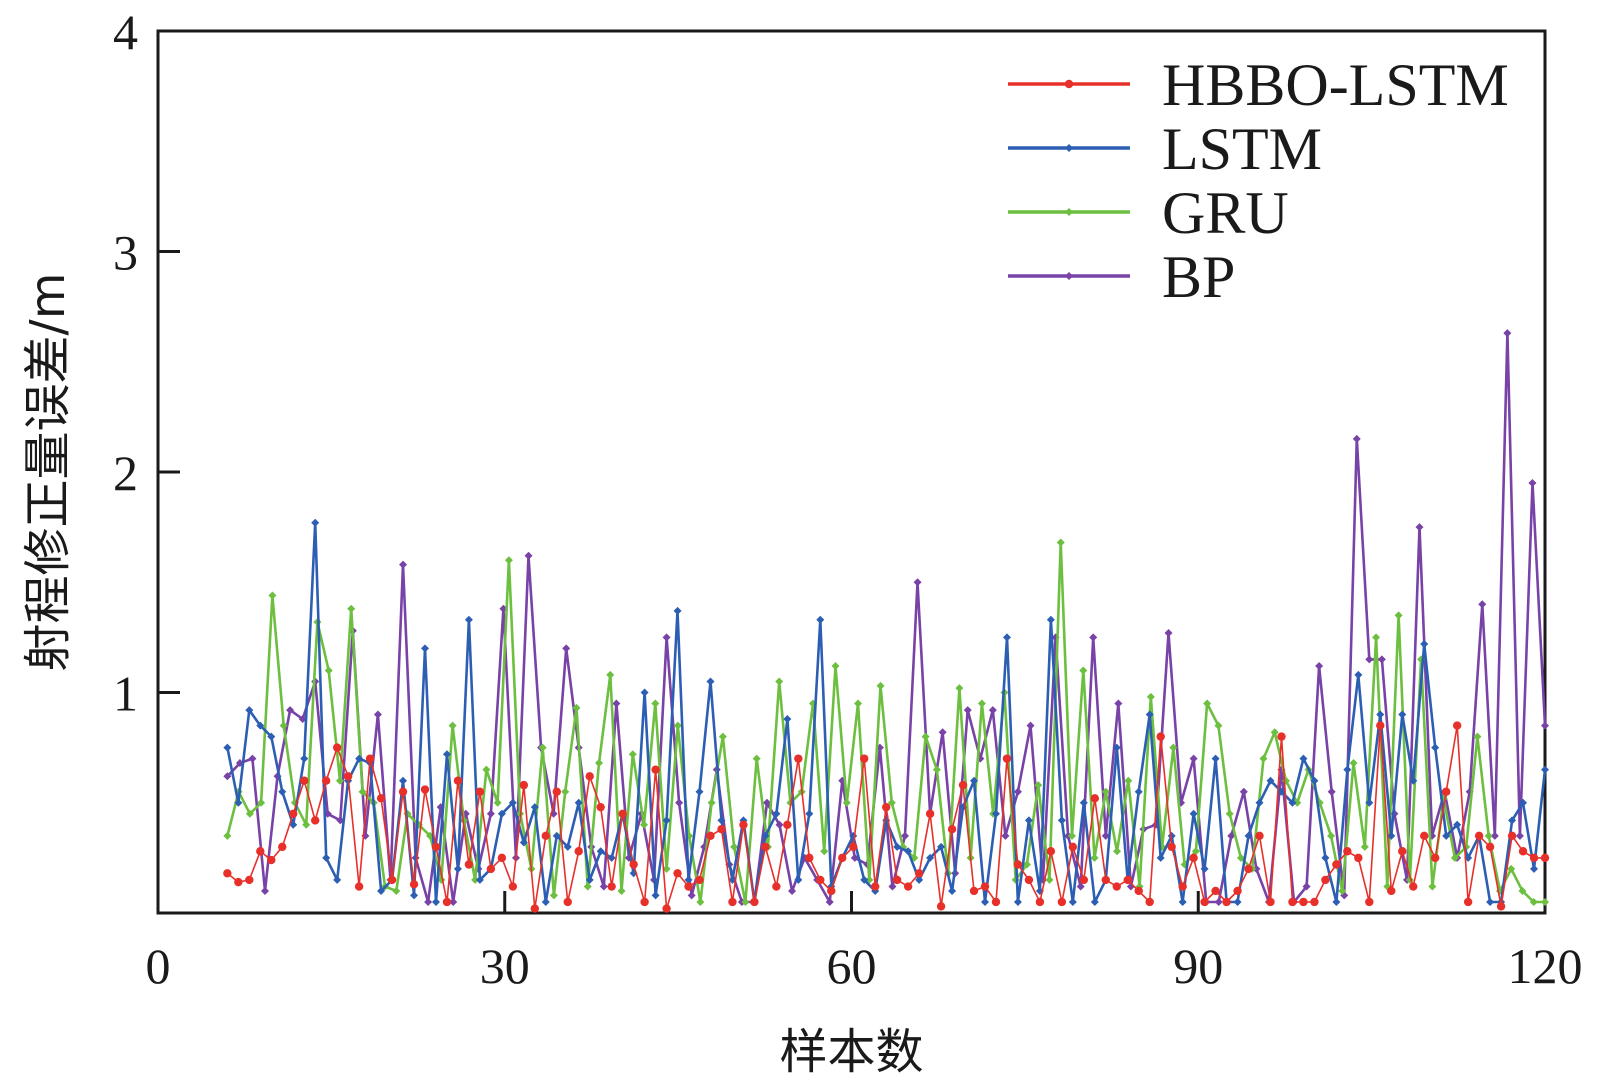 Image resolution: width=1622 pixels, height=1088 pixels. Describe the element at coordinates (125, 473) in the screenshot. I see `y-tick-label: 2` at that location.